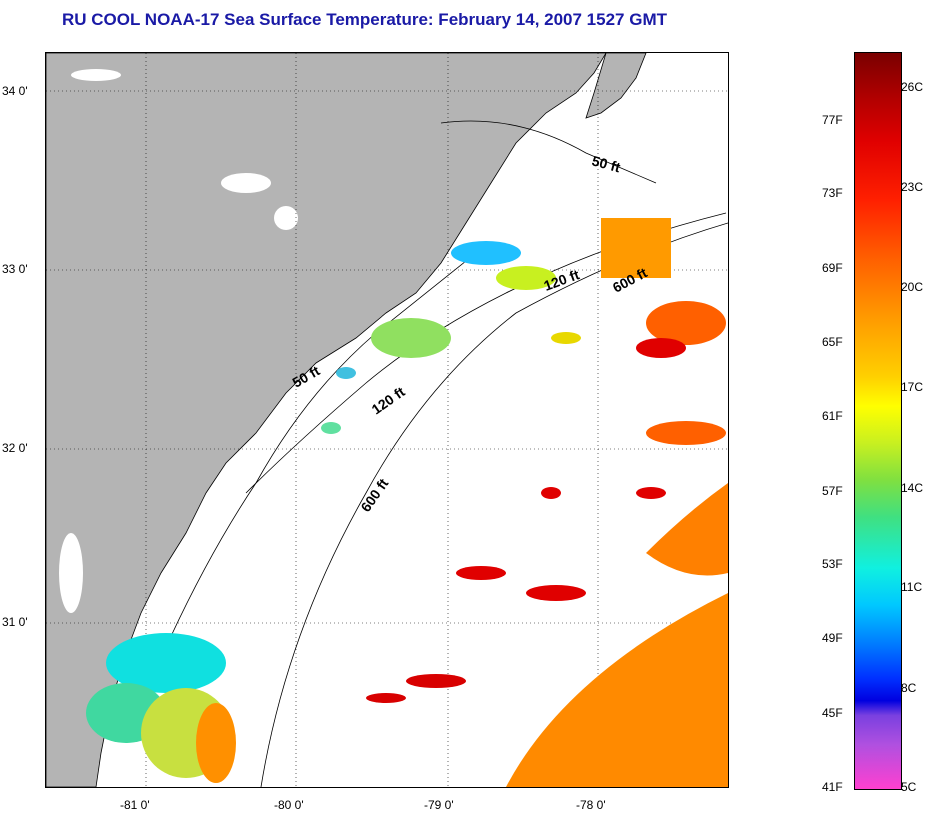 The height and width of the screenshot is (817, 928). What do you see at coordinates (912, 488) in the screenshot?
I see `colorbar-c-label: 14C` at bounding box center [912, 488].